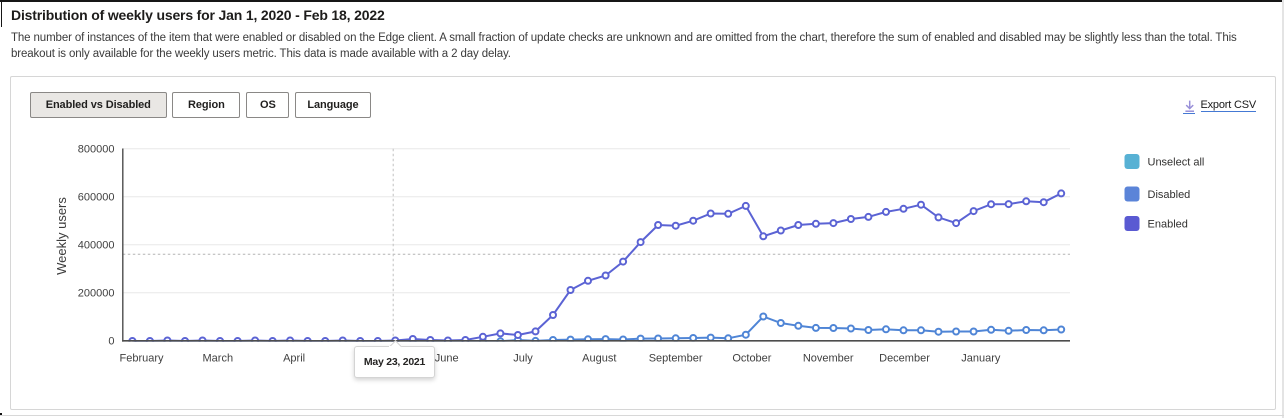 Image resolution: width=1284 pixels, height=418 pixels. Describe the element at coordinates (523, 359) in the screenshot. I see `svg-text: July` at that location.